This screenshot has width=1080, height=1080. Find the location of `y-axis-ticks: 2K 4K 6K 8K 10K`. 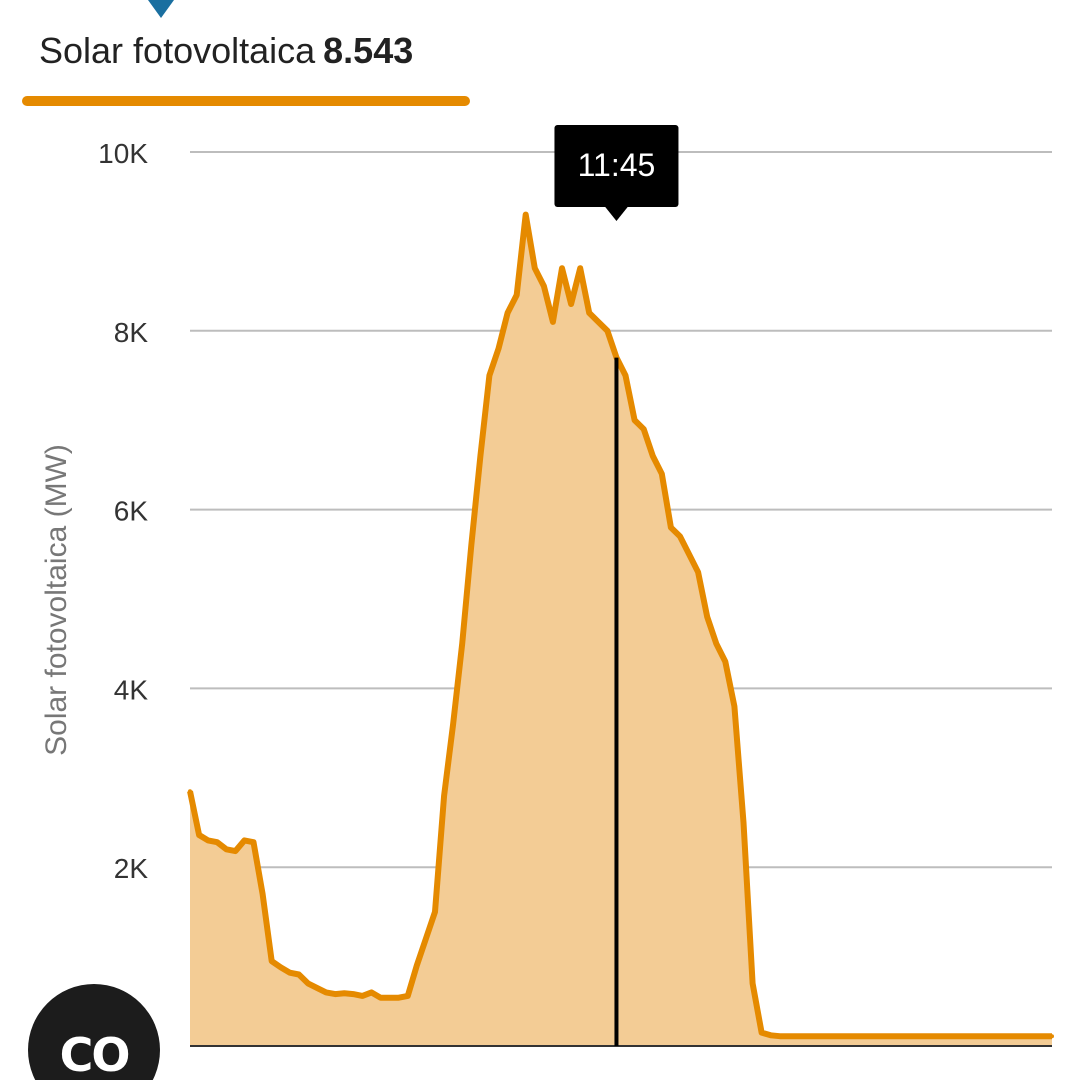

y-axis-ticks: 2K 4K 6K 8K 10K is located at coordinates (123, 511).